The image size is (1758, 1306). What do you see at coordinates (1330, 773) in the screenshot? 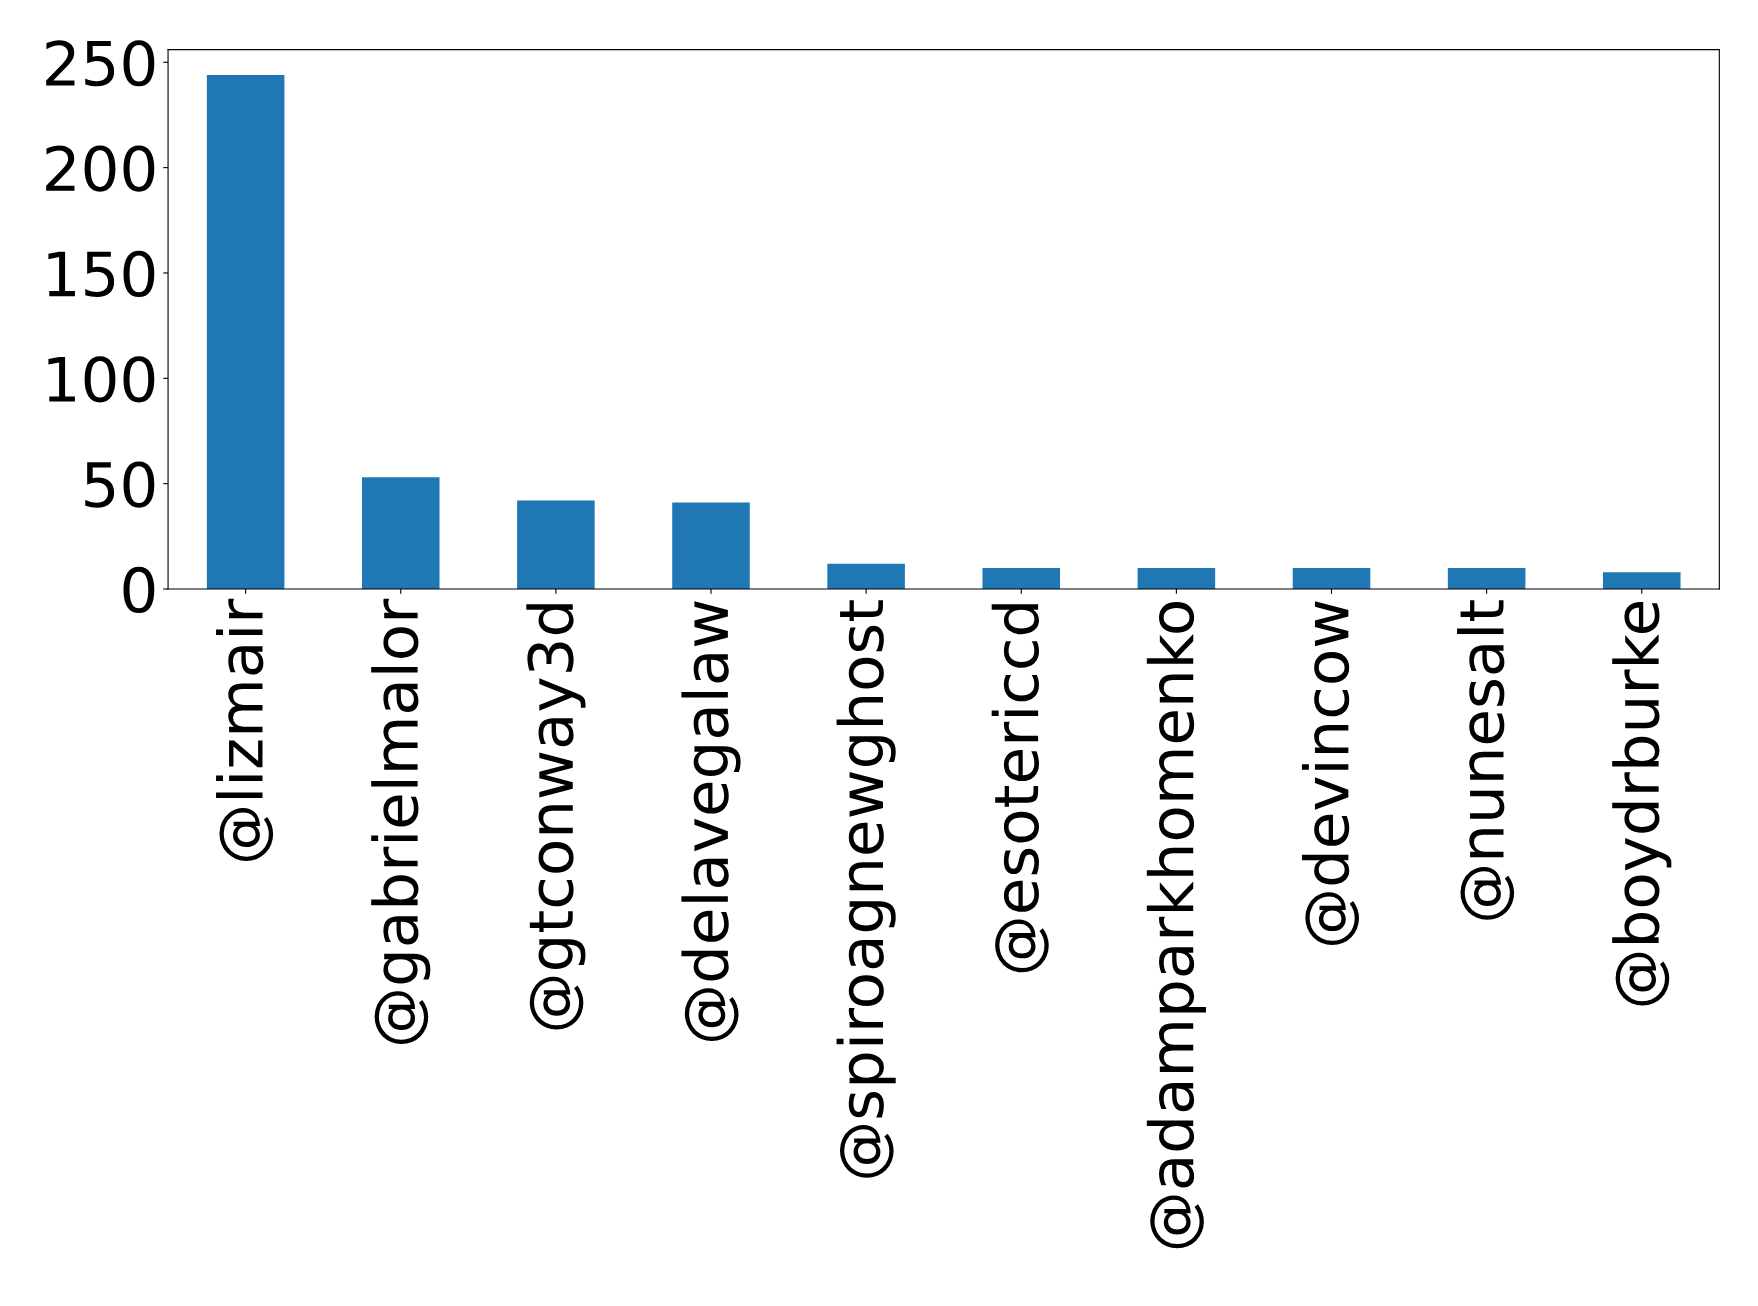
I see `x-tick-label: @devincow` at bounding box center [1330, 773].